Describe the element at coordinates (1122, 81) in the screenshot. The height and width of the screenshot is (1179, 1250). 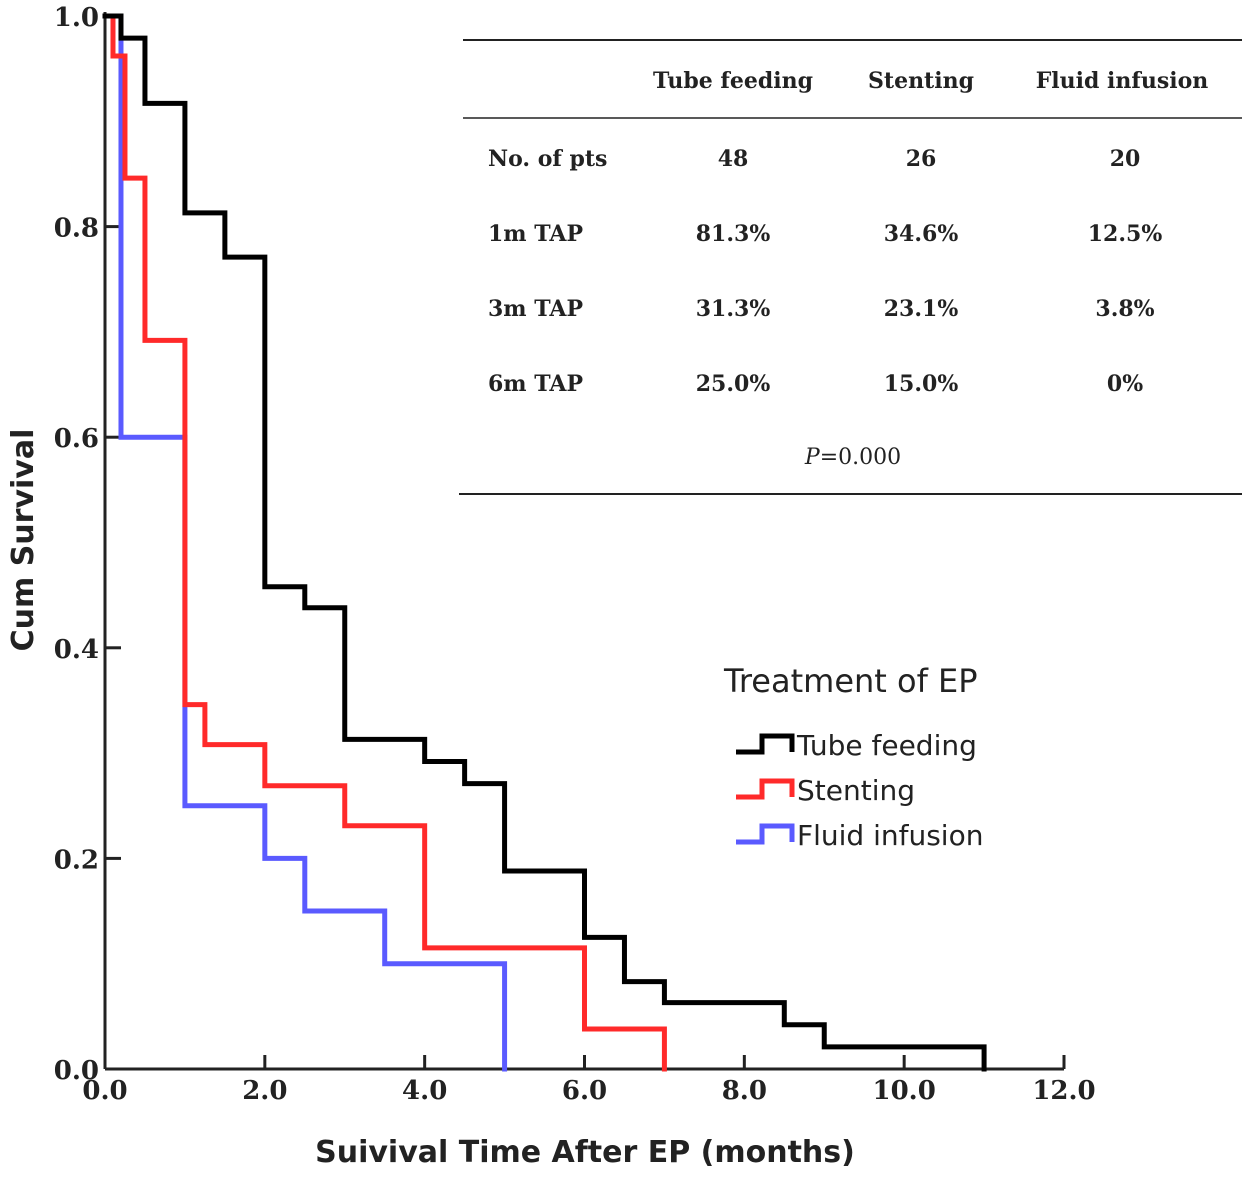
I see `table-header-fluid-infusion: Fluid infusion` at that location.